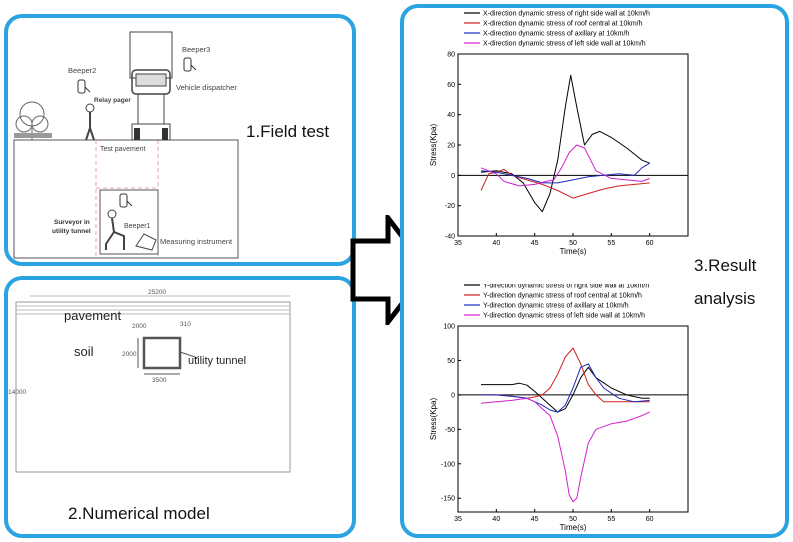 This screenshot has height=542, width=793. Describe the element at coordinates (206, 87) in the screenshot. I see `vehicle-dispatcher-label: Vehicle dispatcher` at that location.